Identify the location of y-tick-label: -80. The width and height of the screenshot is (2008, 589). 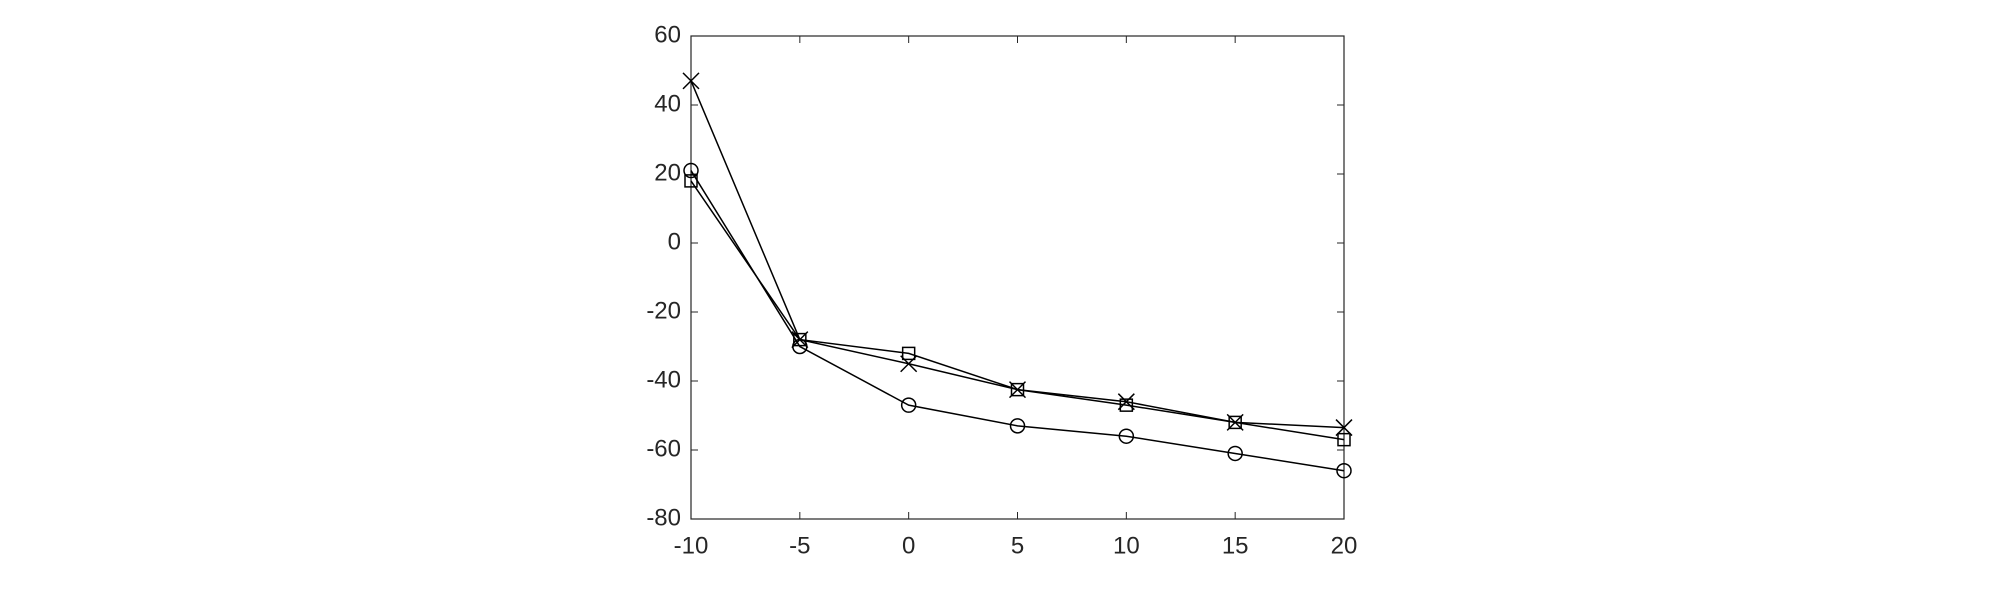
(663, 517).